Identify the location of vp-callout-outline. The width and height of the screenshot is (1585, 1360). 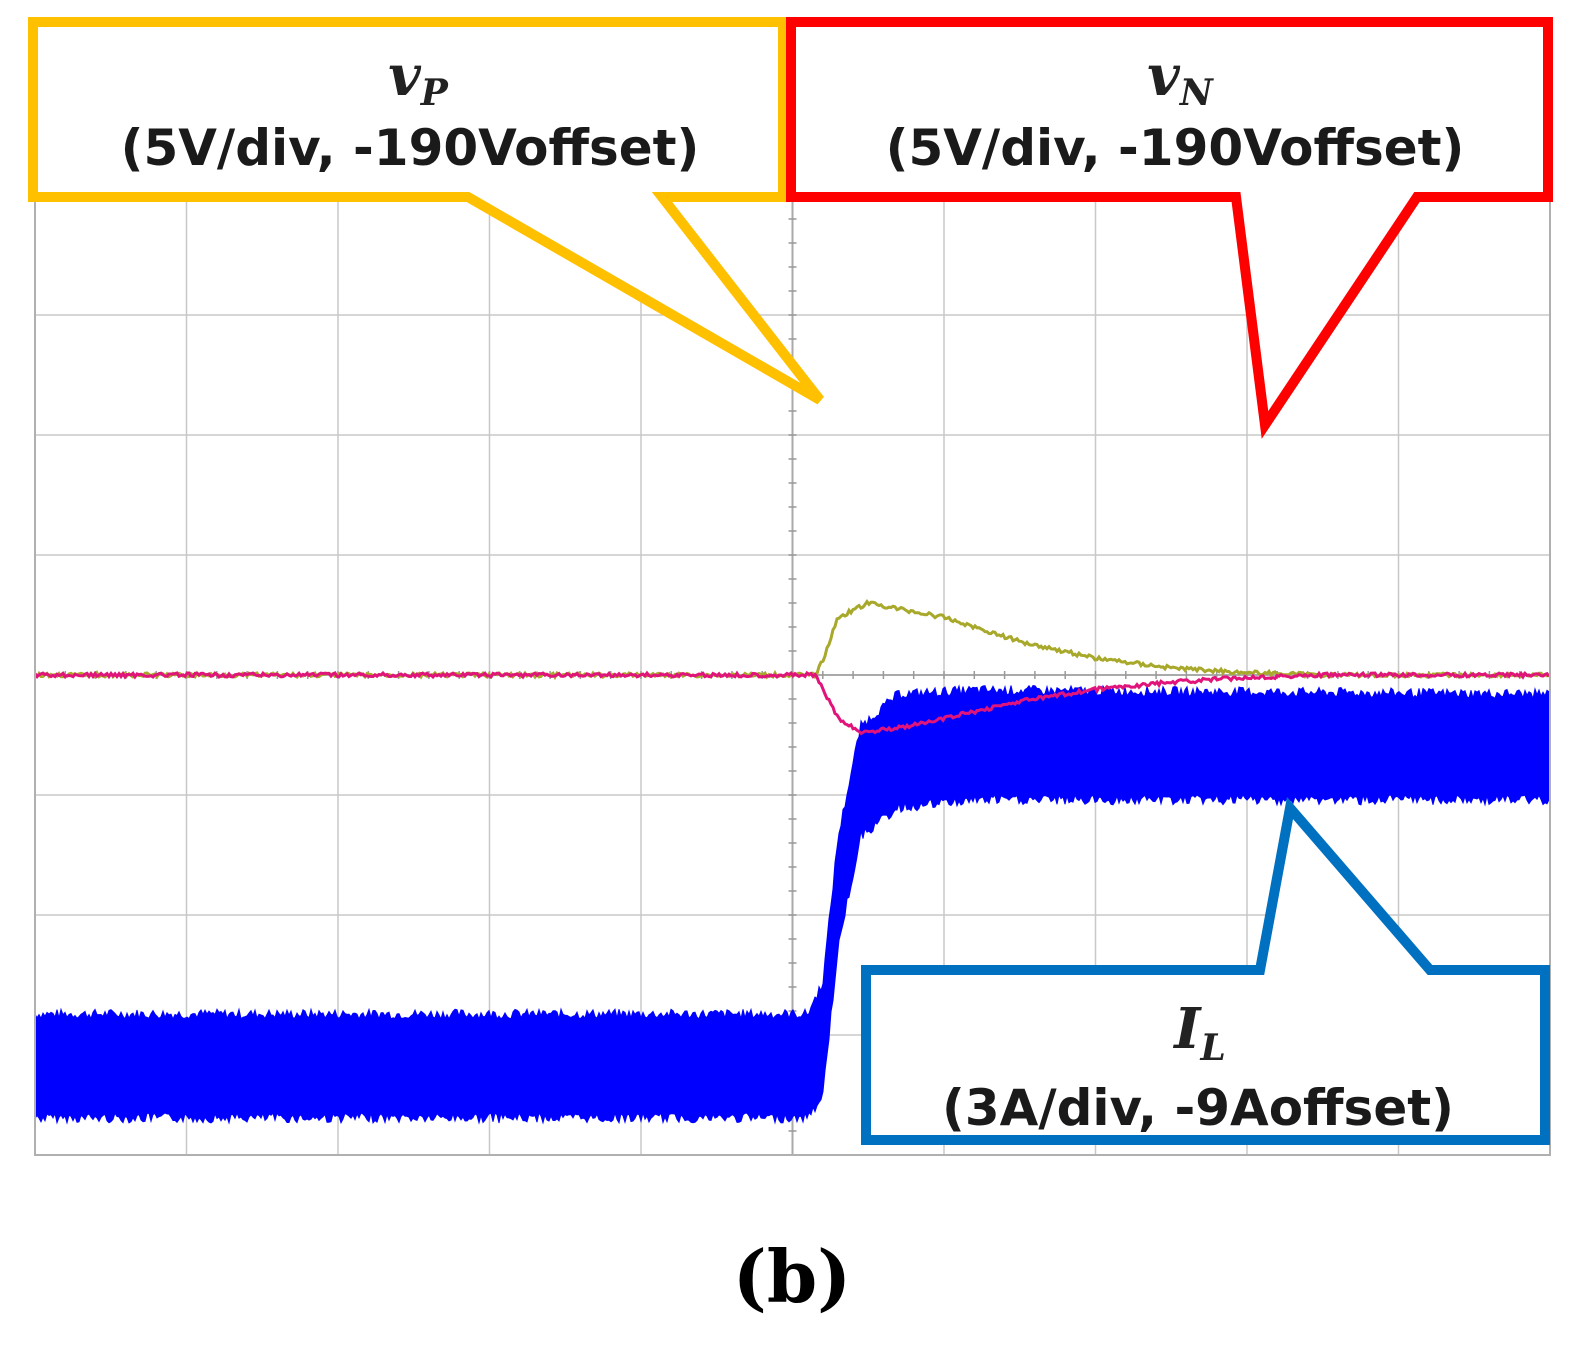
(426, 211).